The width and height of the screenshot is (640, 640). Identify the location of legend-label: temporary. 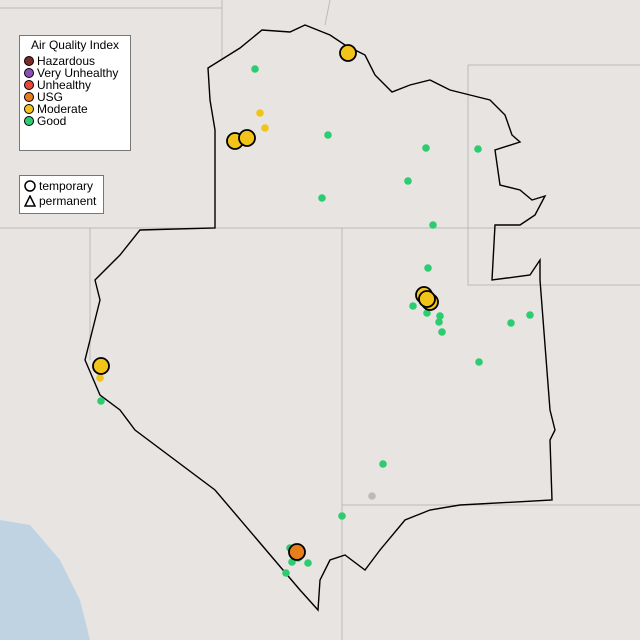
(66, 186).